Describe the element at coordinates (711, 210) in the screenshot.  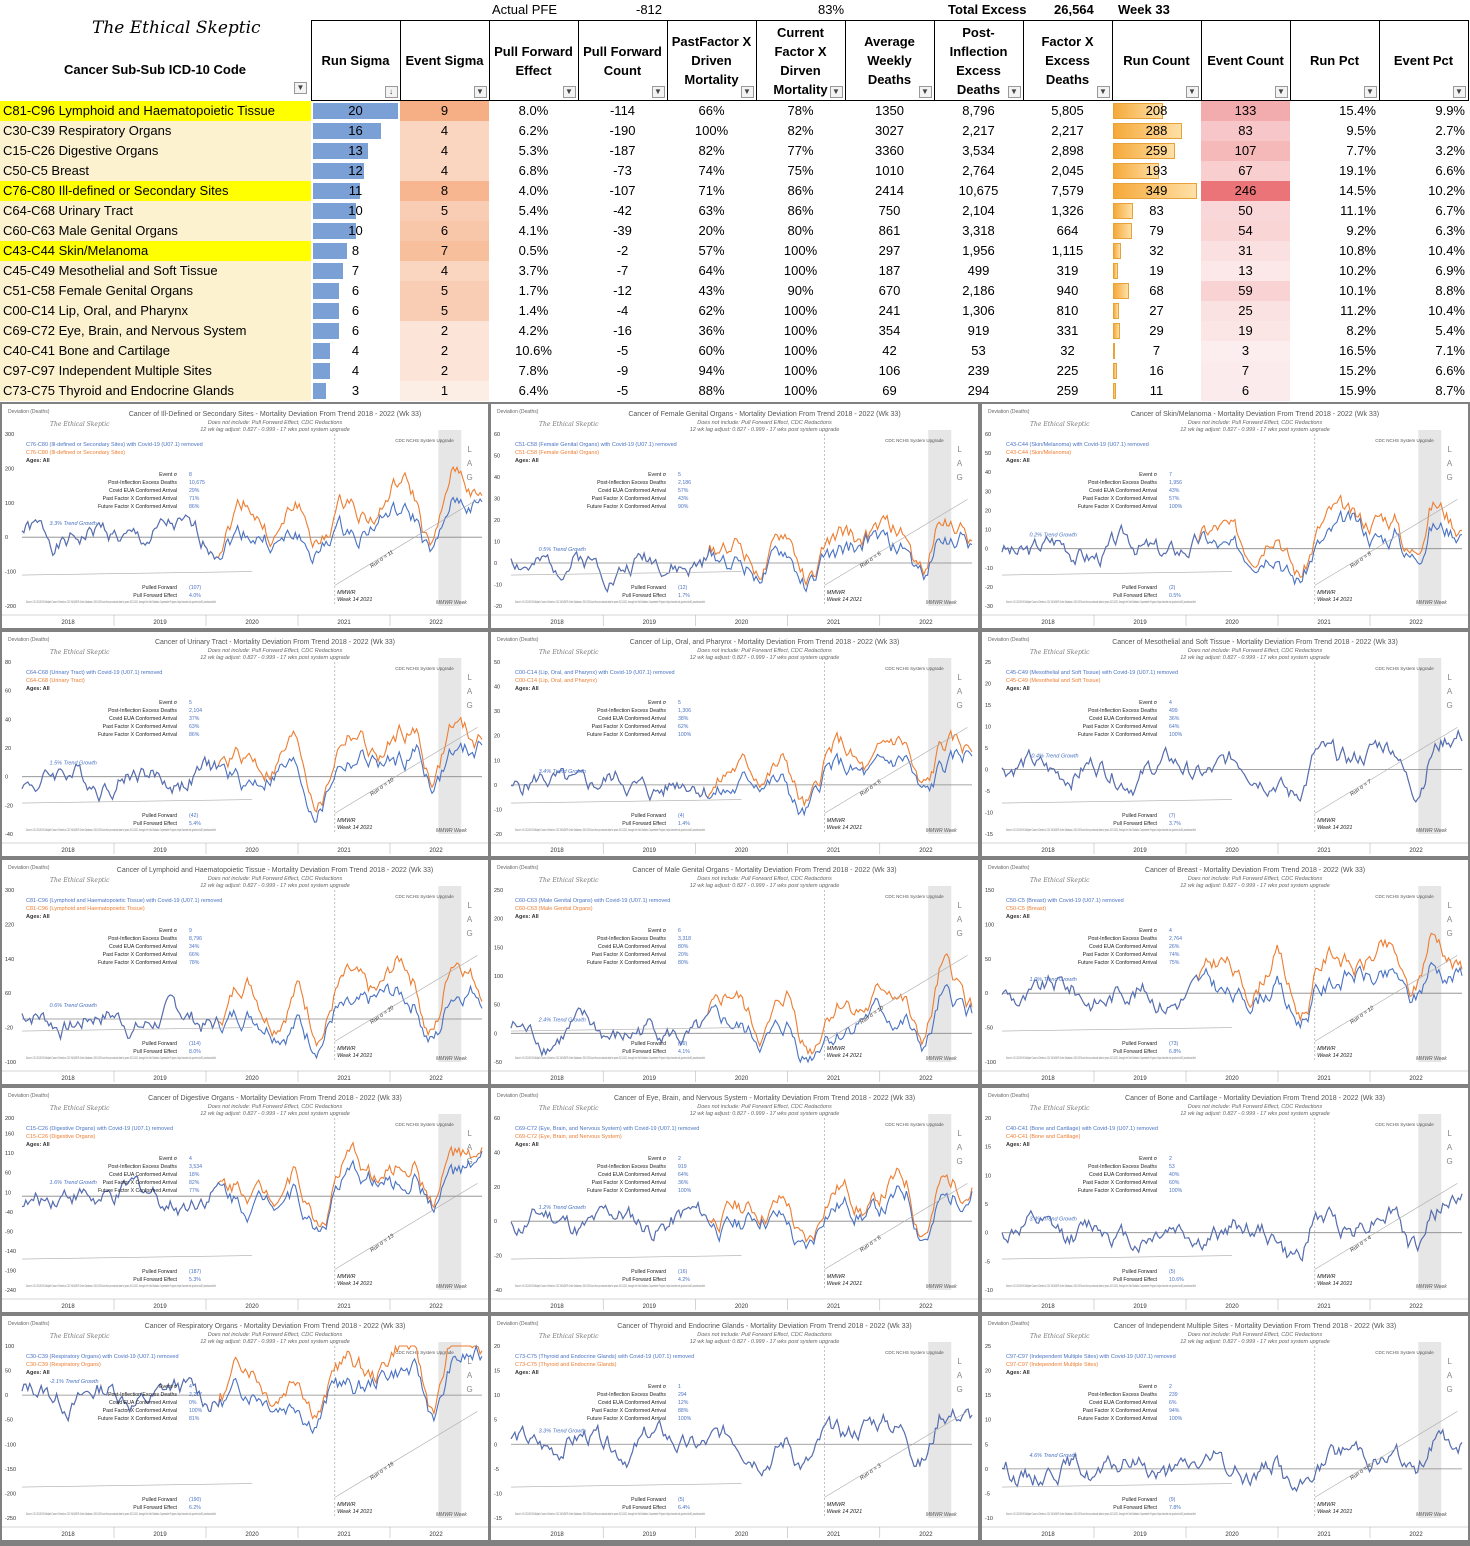
I see `past-factor-x: 63%` at that location.